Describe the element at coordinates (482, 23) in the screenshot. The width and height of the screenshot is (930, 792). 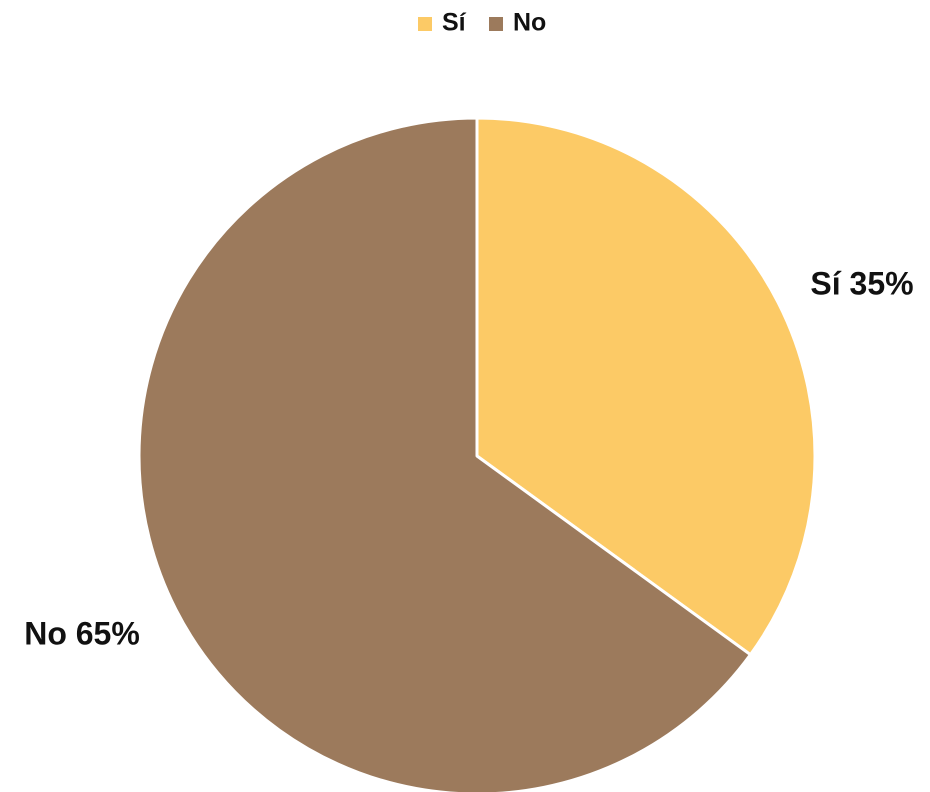
I see `chart-legend: Sí No` at that location.